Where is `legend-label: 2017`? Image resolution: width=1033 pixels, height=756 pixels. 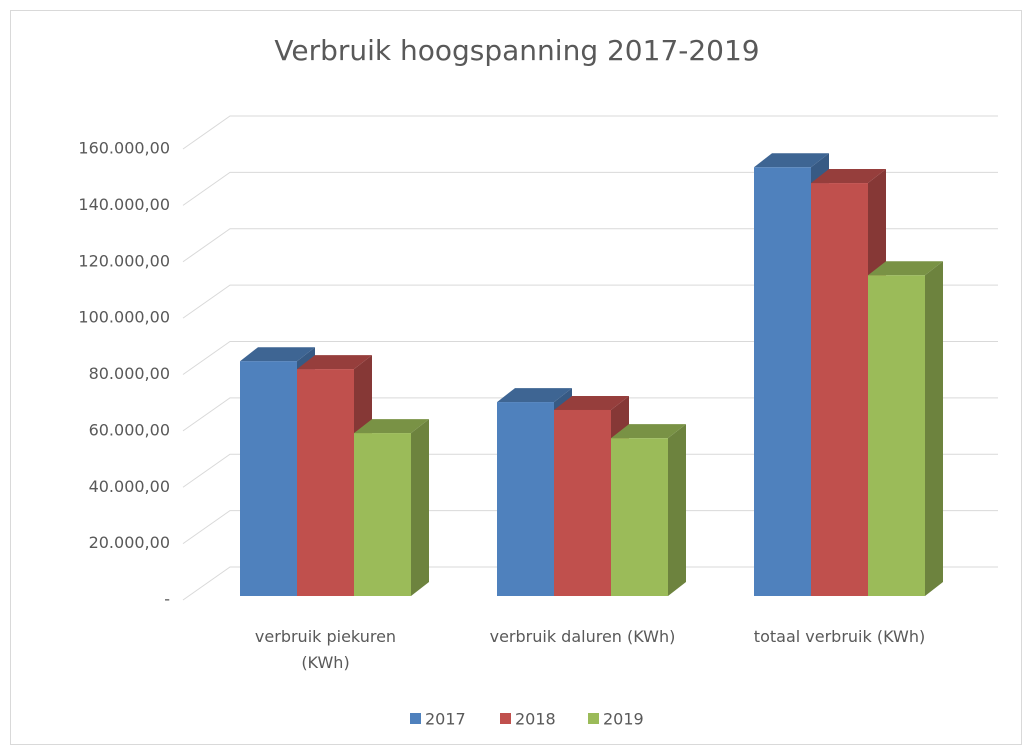
legend-label: 2017 is located at coordinates (445, 719).